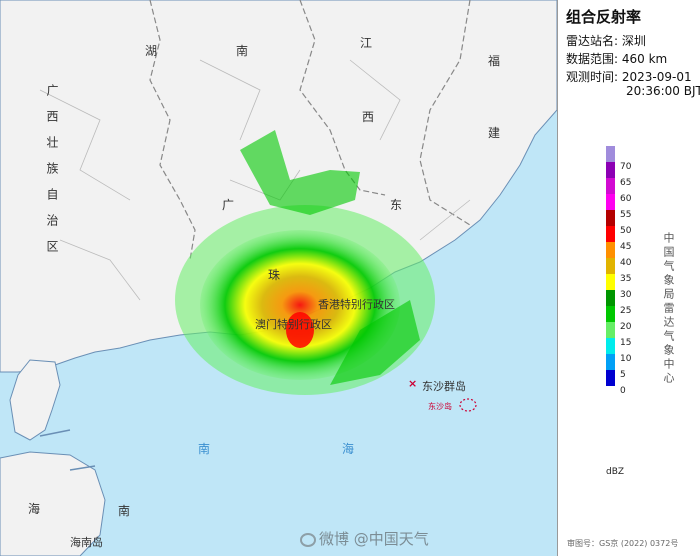 The width and height of the screenshot is (700, 556). I want to click on label-hainan-island: 海南岛, so click(86, 542).